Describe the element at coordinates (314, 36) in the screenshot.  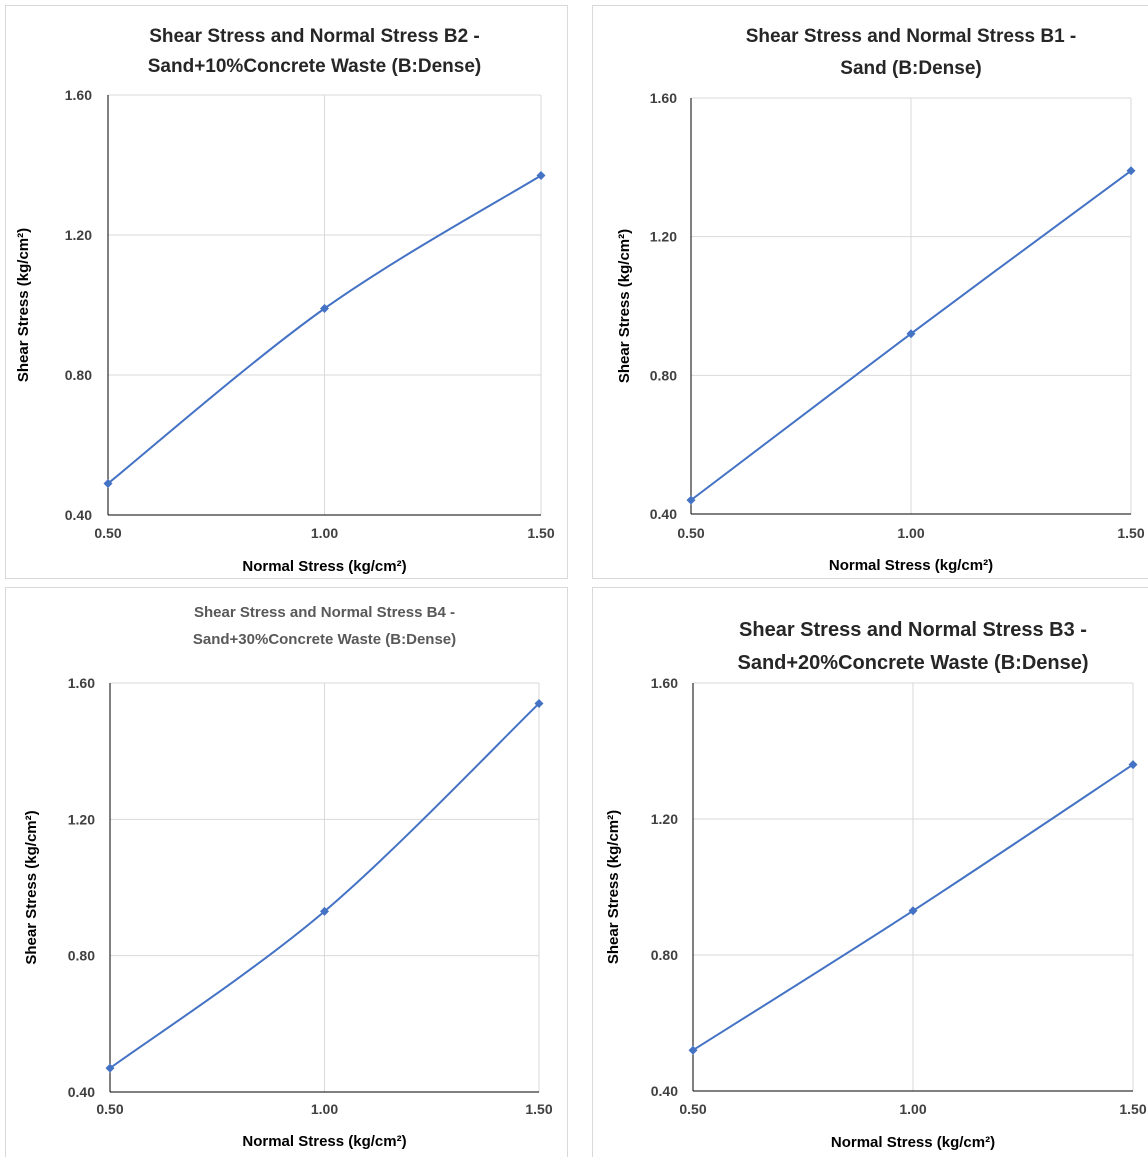
I see `chart-title-line: Shear Stress and Normal Stress B2 -` at that location.